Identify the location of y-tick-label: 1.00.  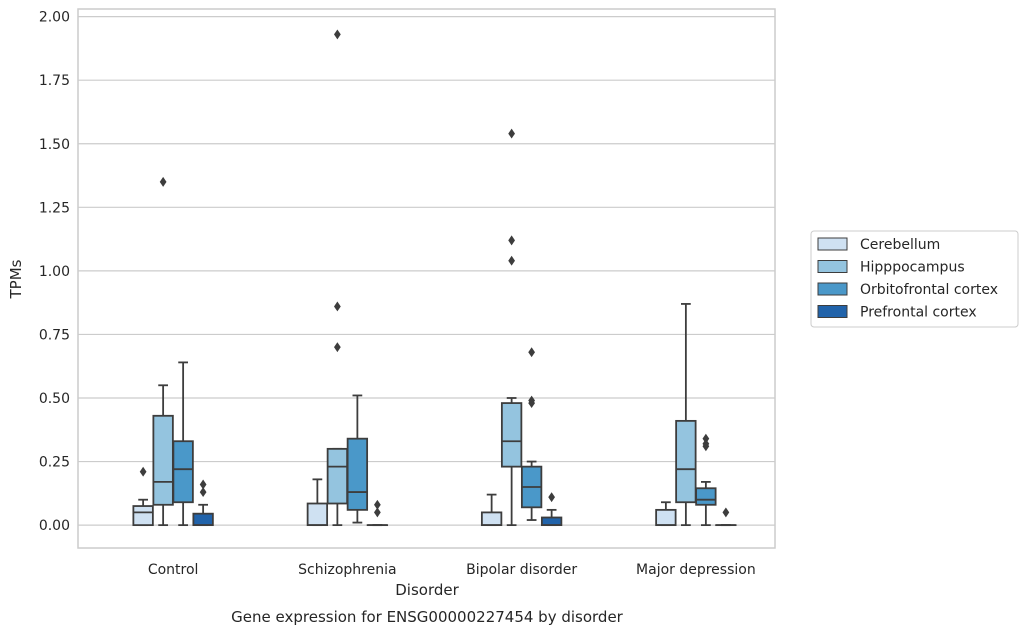
(54, 272).